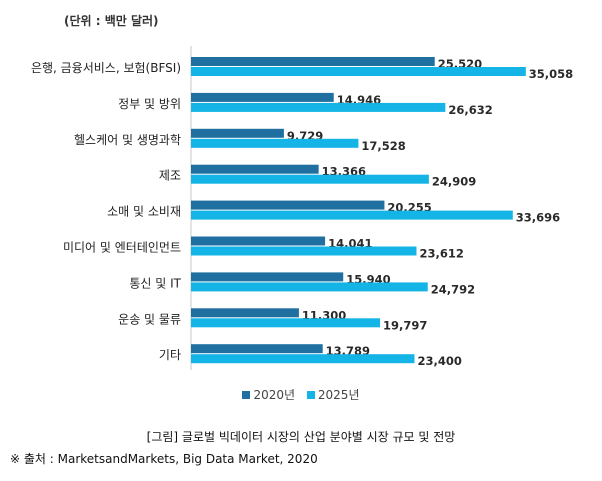 The height and width of the screenshot is (481, 602). What do you see at coordinates (441, 254) in the screenshot?
I see `data-label-2025: 23,612` at bounding box center [441, 254].